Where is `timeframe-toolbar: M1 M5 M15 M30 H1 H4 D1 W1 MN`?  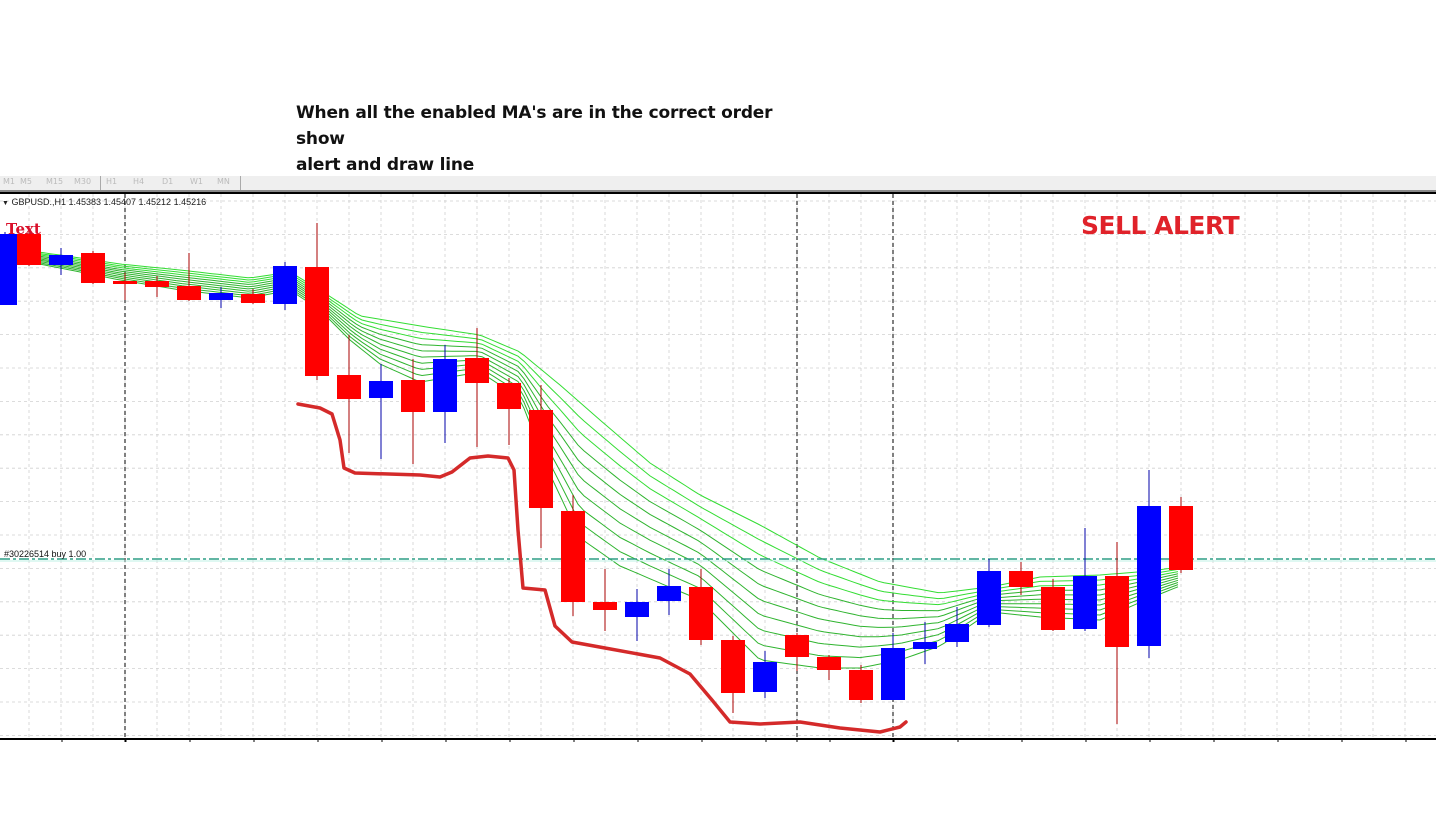
timeframe-toolbar: M1 M5 M15 M30 H1 H4 D1 W1 MN is located at coordinates (718, 184).